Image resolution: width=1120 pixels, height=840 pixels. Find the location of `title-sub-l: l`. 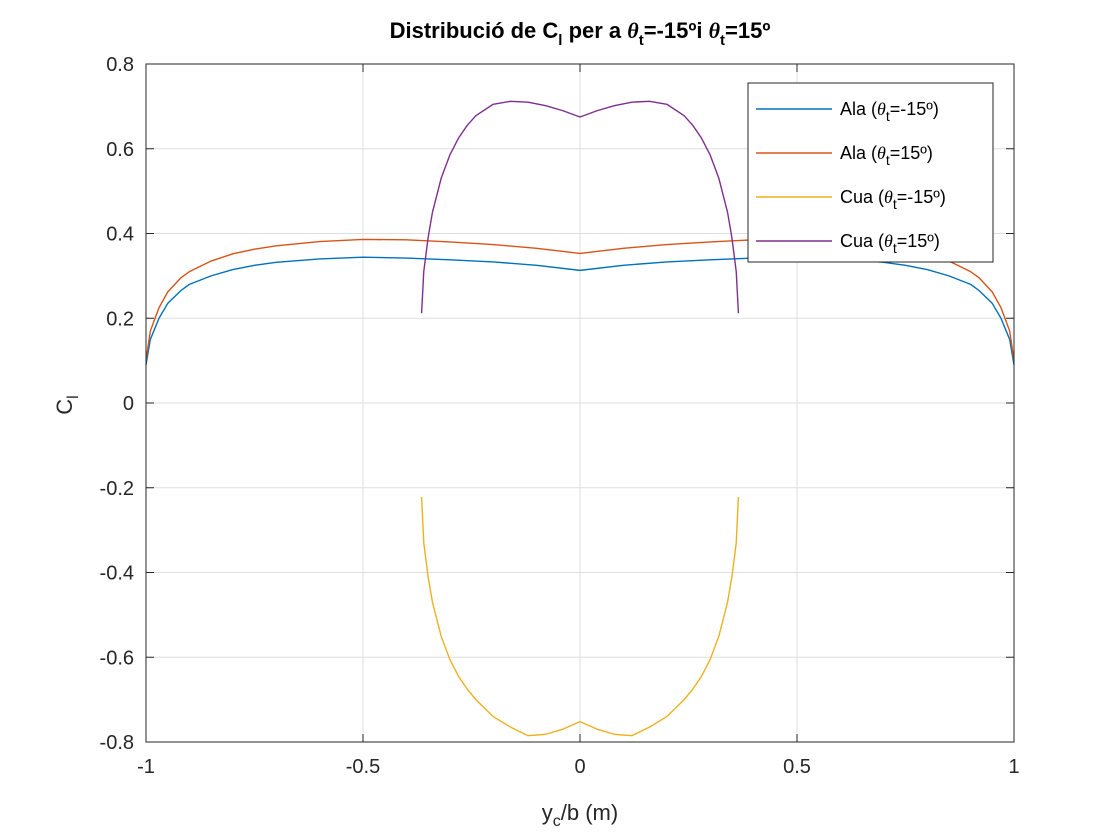

title-sub-l: l is located at coordinates (560, 40).